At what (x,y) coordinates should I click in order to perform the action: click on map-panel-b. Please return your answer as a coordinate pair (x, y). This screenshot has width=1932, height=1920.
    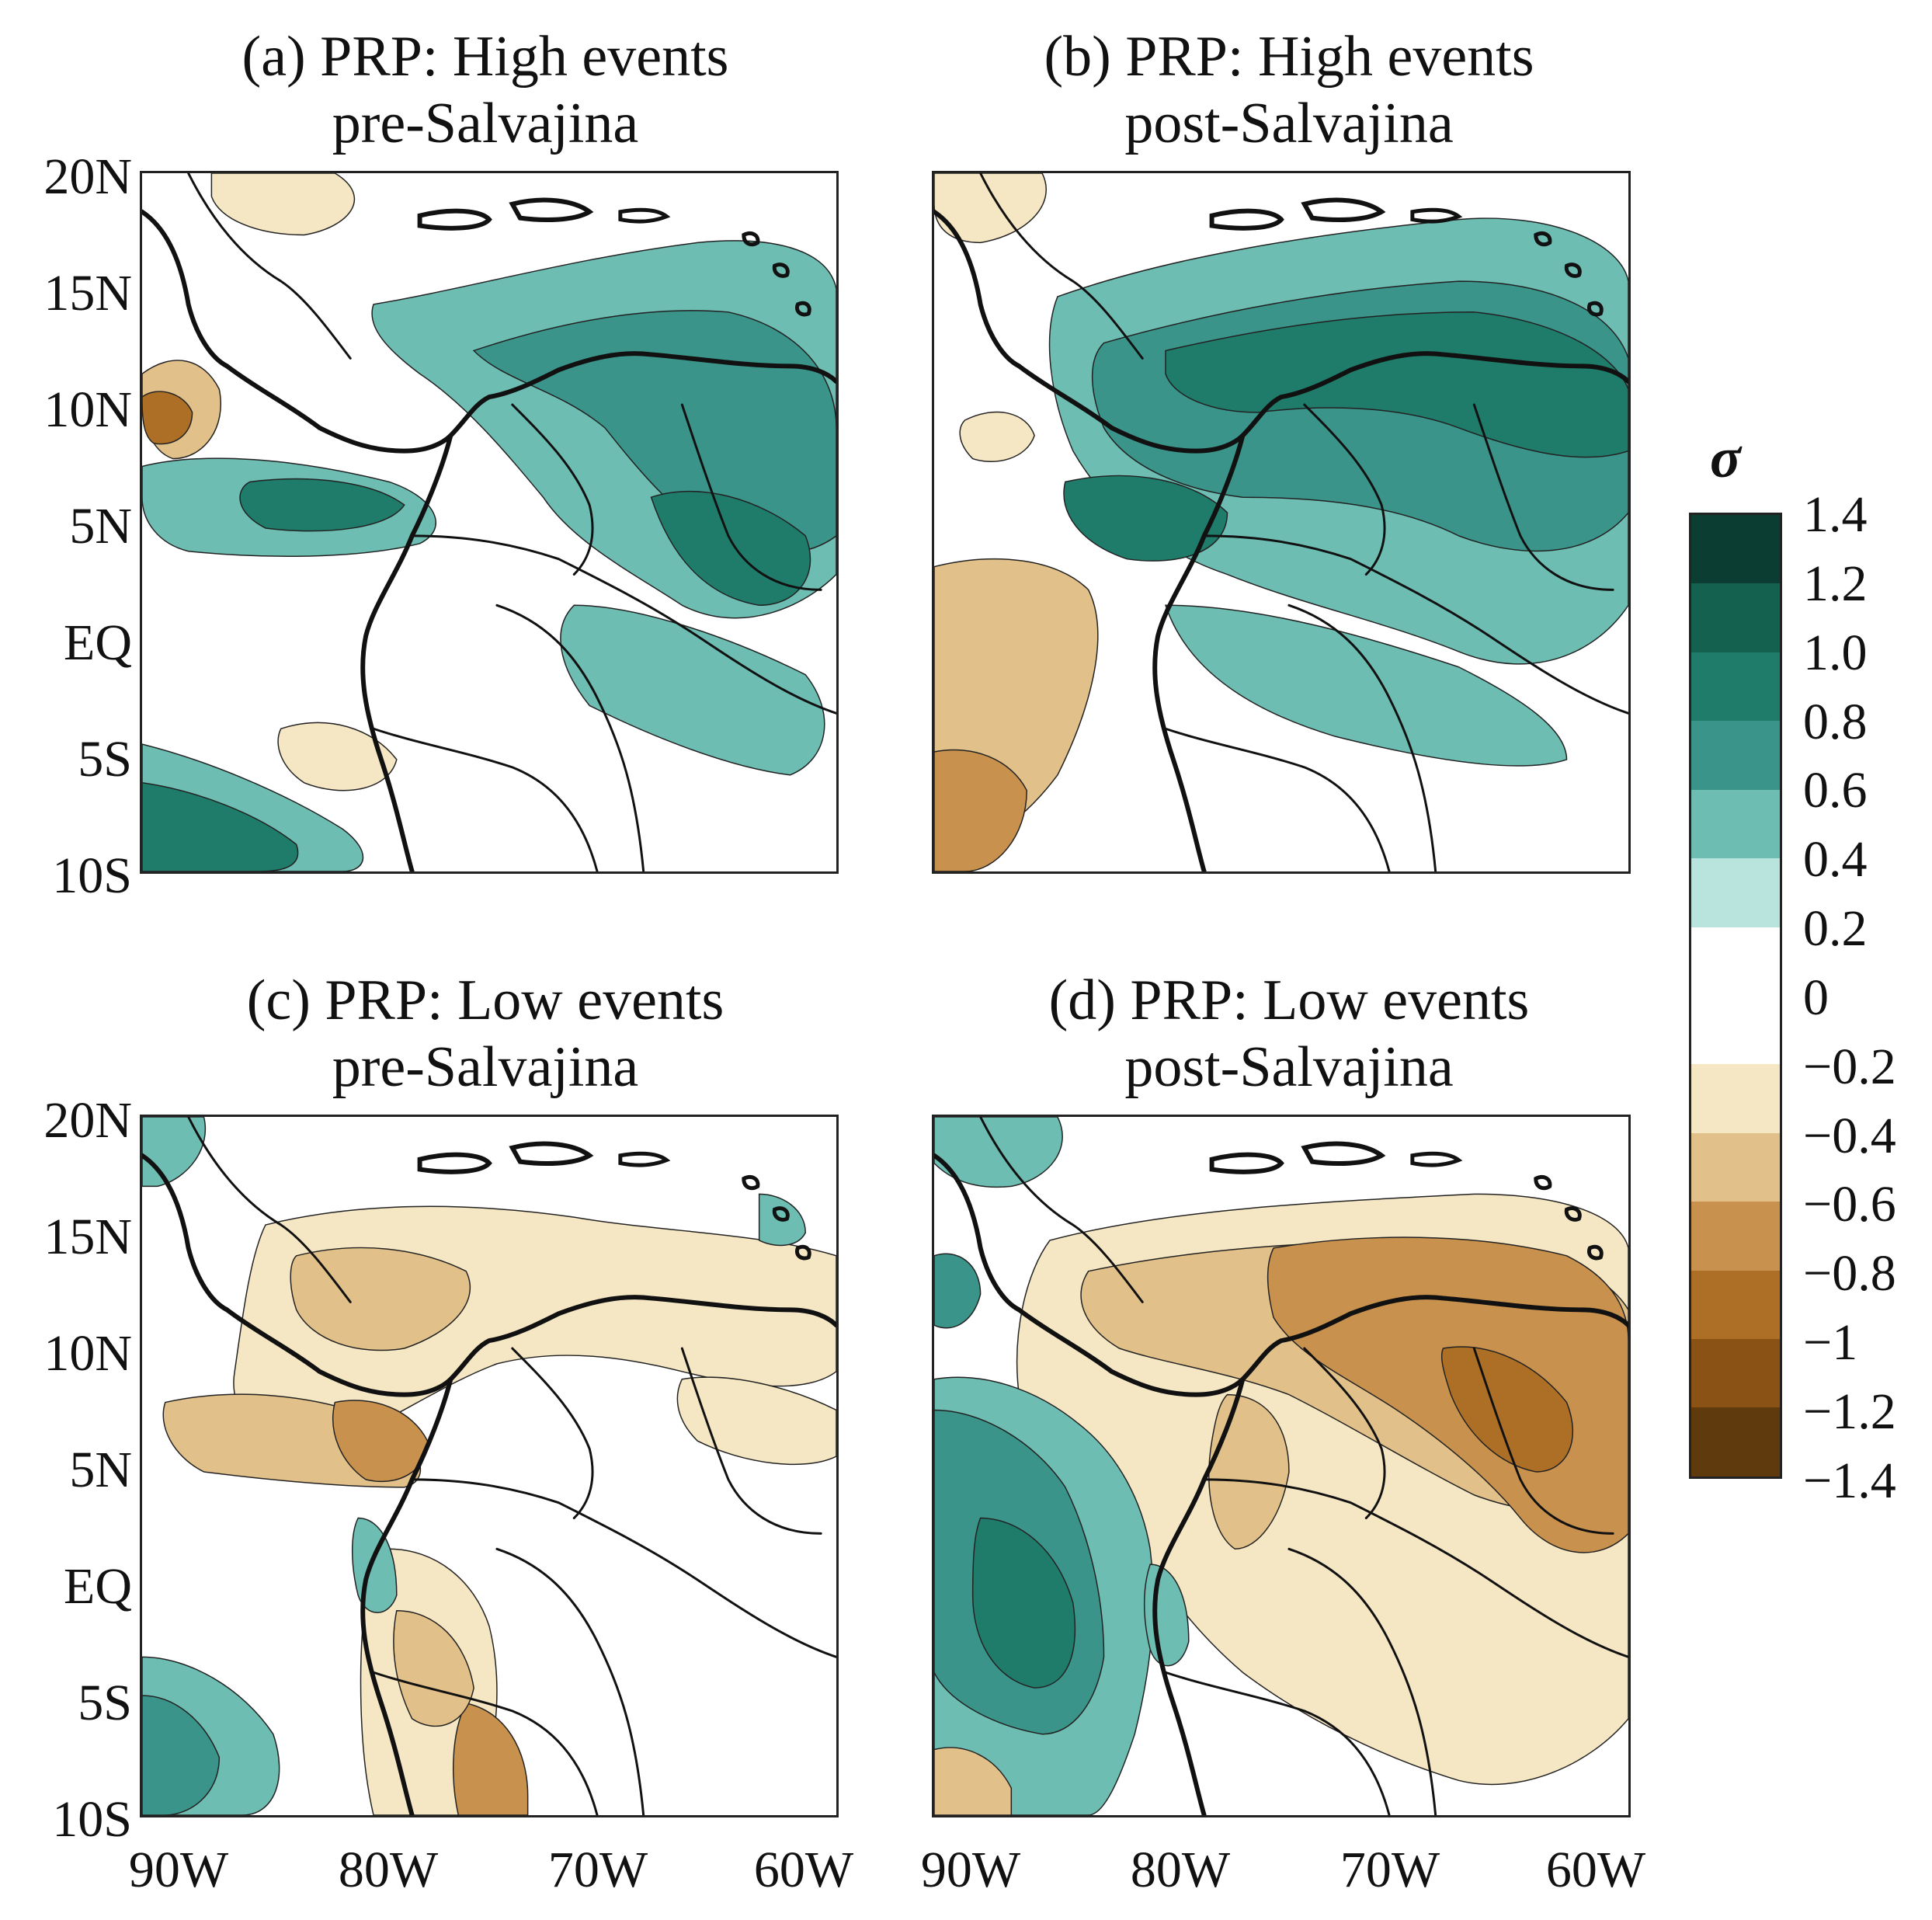
    Looking at the image, I should click on (1281, 522).